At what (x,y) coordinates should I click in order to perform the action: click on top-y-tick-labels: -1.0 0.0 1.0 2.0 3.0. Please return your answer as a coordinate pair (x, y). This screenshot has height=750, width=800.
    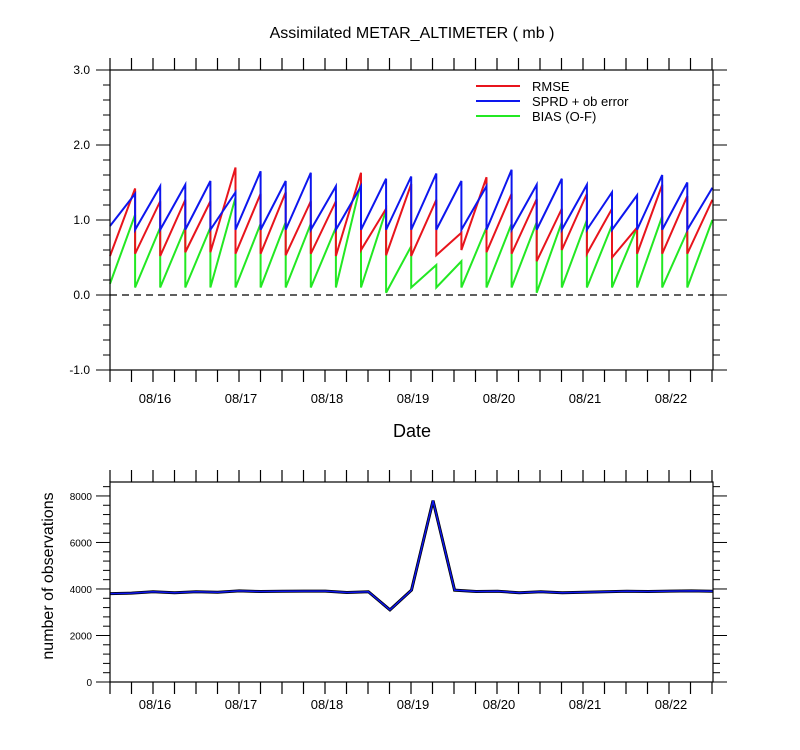
    Looking at the image, I should click on (79, 220).